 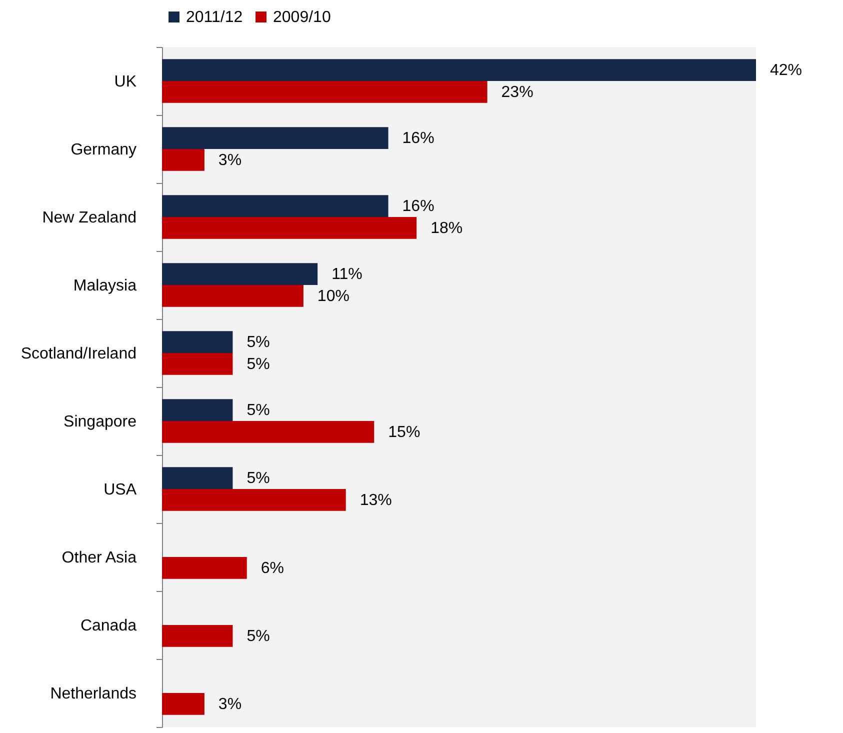 What do you see at coordinates (108, 626) in the screenshot?
I see `y-tick-label: Canada` at bounding box center [108, 626].